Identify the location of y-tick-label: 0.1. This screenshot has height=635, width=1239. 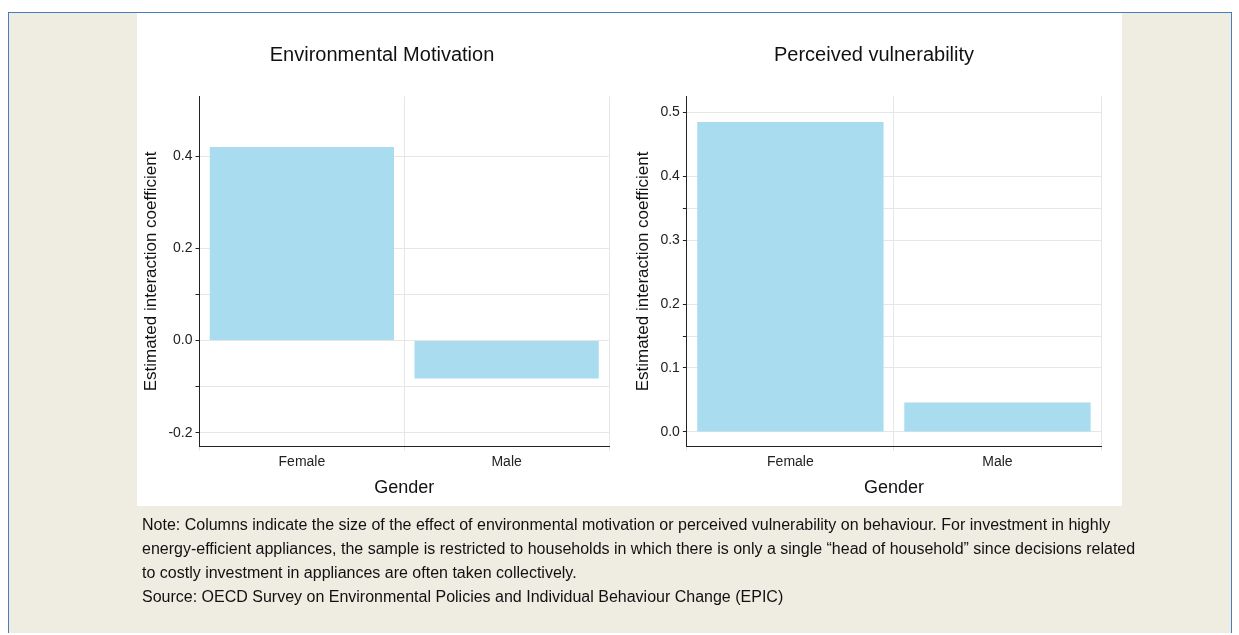
(670, 366).